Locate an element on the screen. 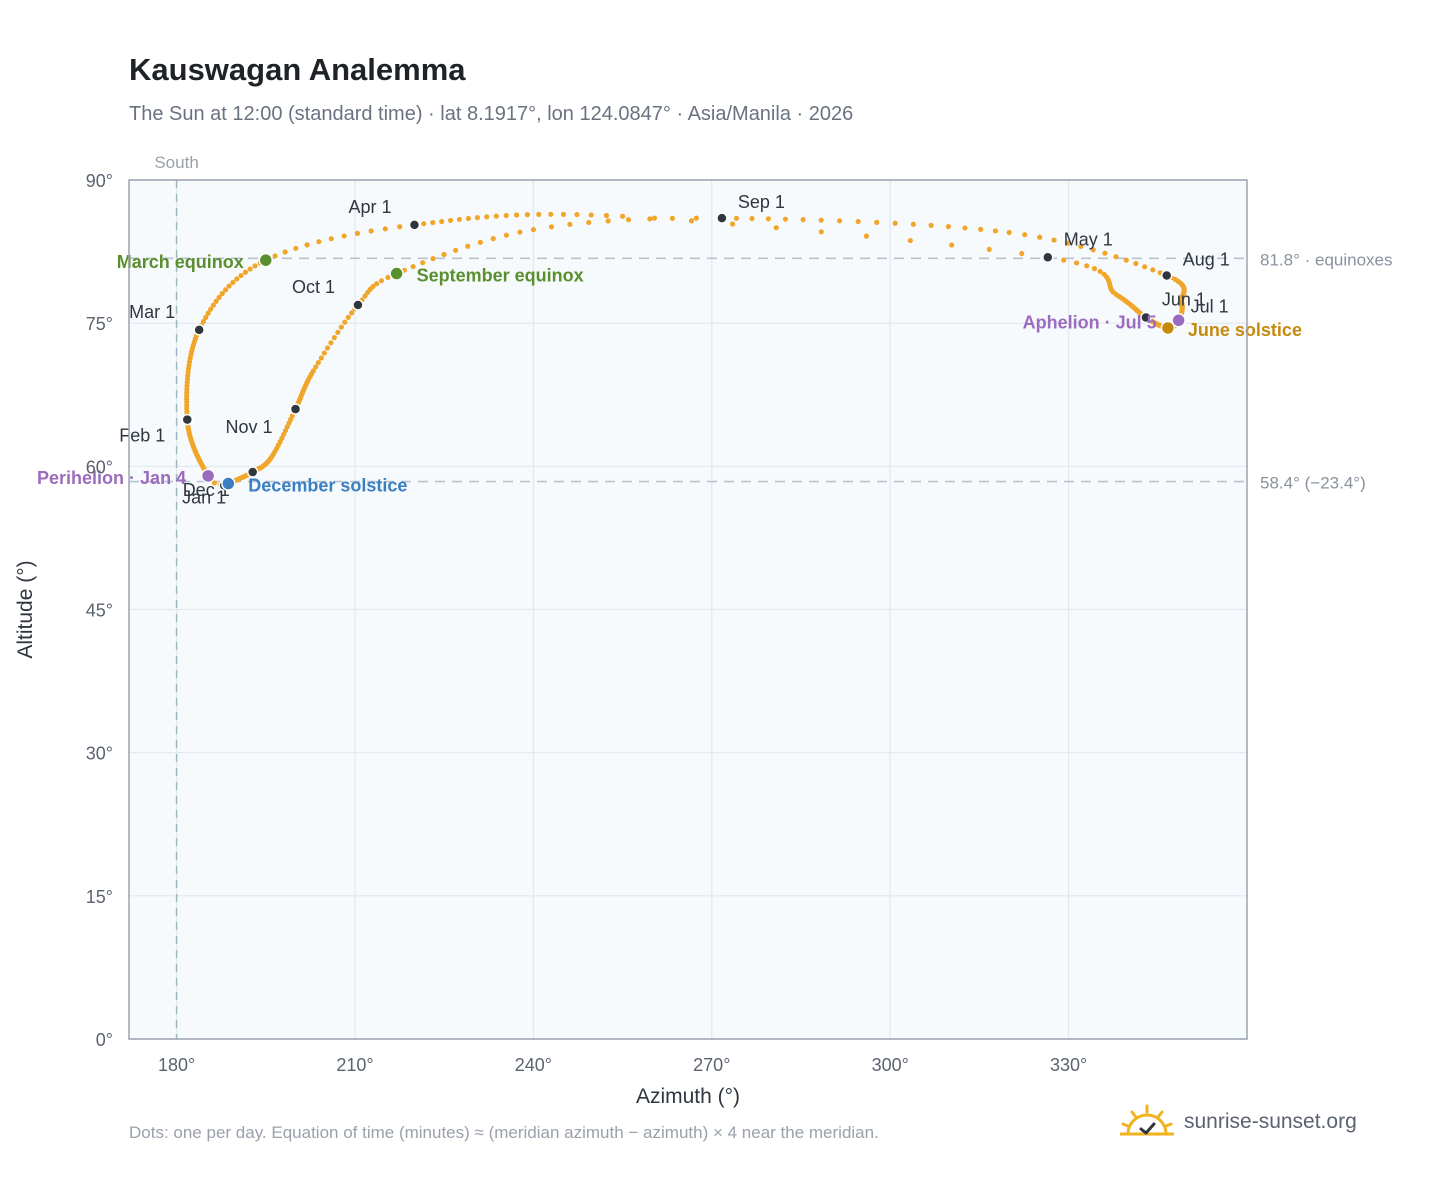 The image size is (1448, 1188). chart-title: Kauswagan Analemma is located at coordinates (297, 69).